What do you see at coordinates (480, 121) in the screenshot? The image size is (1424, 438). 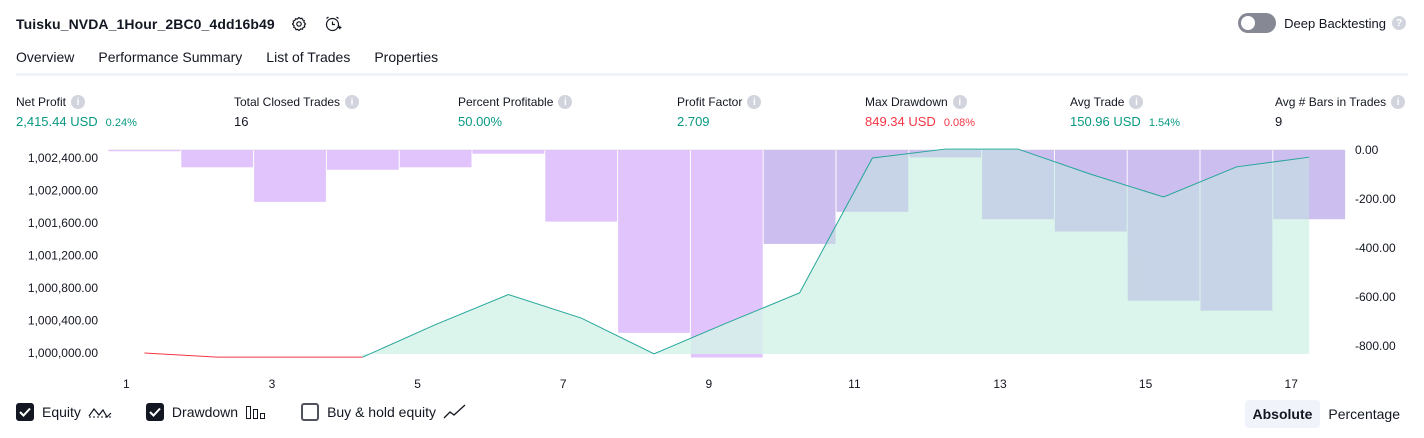 I see `metric-value: 50.00%` at bounding box center [480, 121].